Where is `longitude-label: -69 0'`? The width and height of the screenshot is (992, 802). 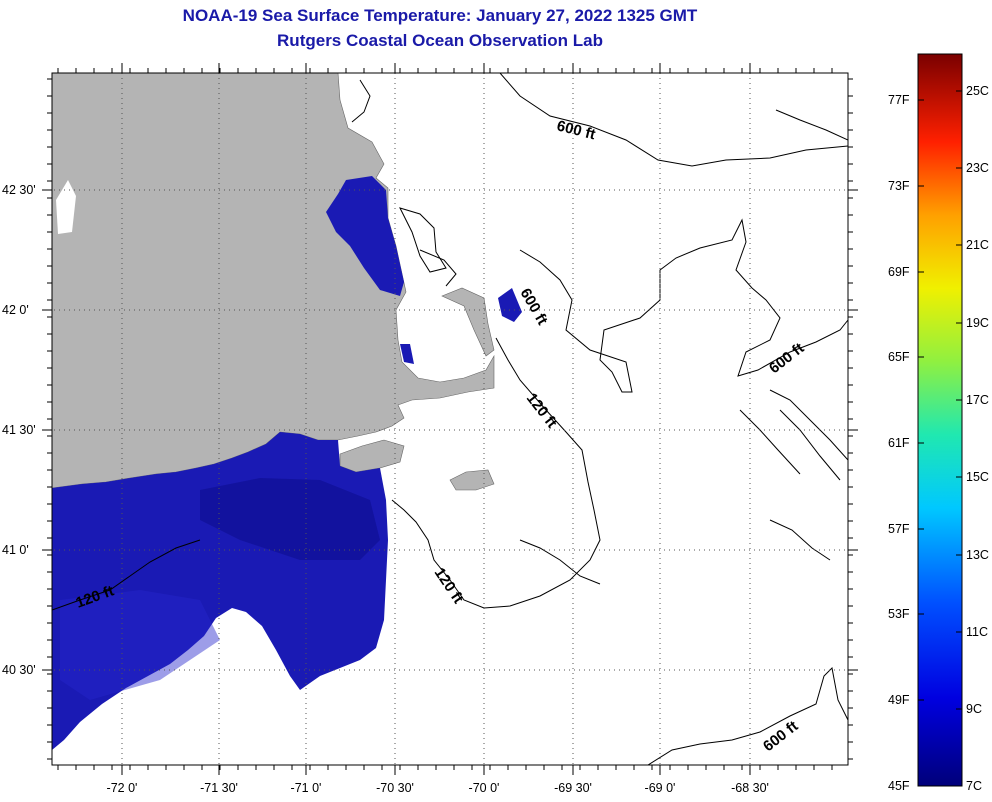 longitude-label: -69 0' is located at coordinates (660, 788).